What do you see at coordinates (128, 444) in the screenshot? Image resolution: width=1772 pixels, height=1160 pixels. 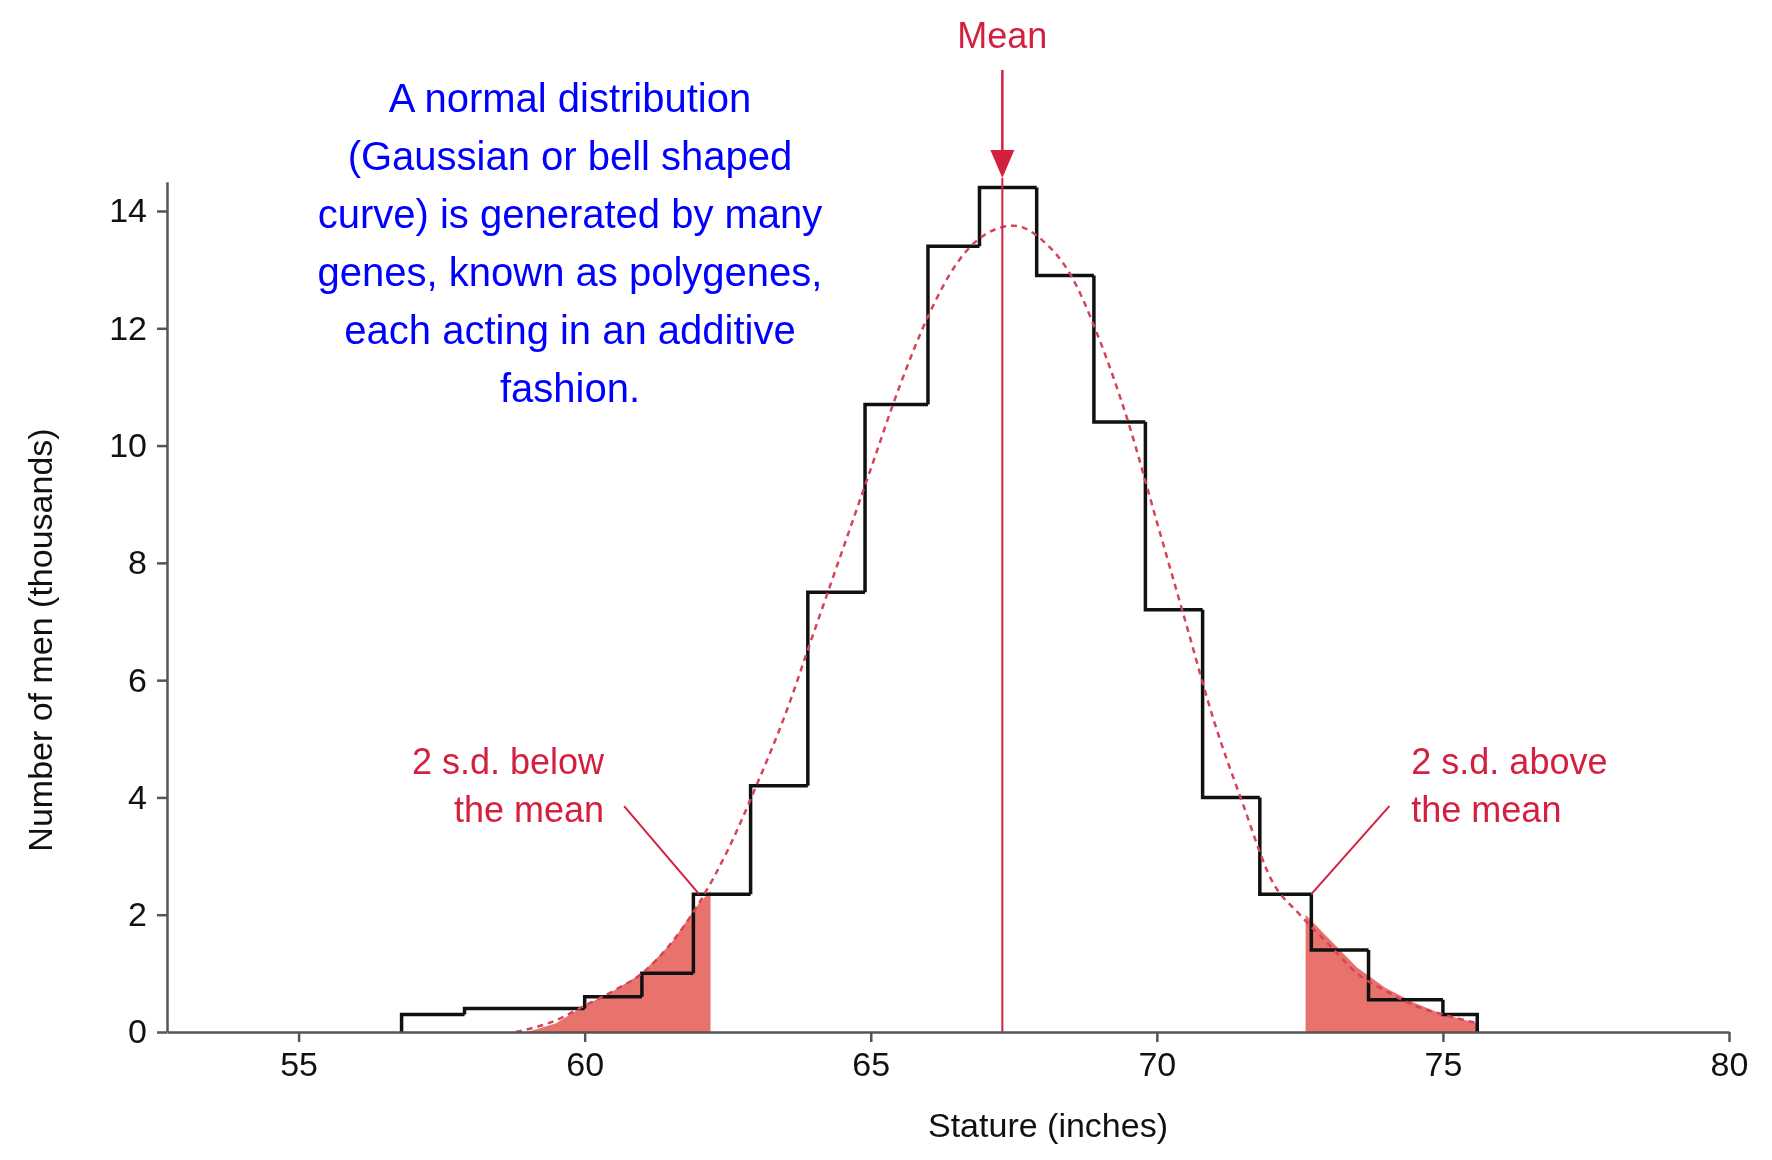 I see `y-tick-label: 10` at bounding box center [128, 444].